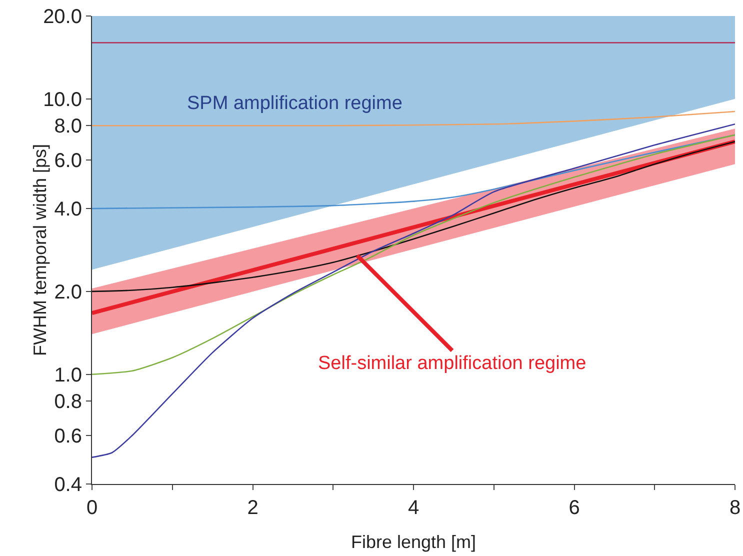 The image size is (743, 556). What do you see at coordinates (735, 508) in the screenshot?
I see `x-tick-label: 8` at bounding box center [735, 508].